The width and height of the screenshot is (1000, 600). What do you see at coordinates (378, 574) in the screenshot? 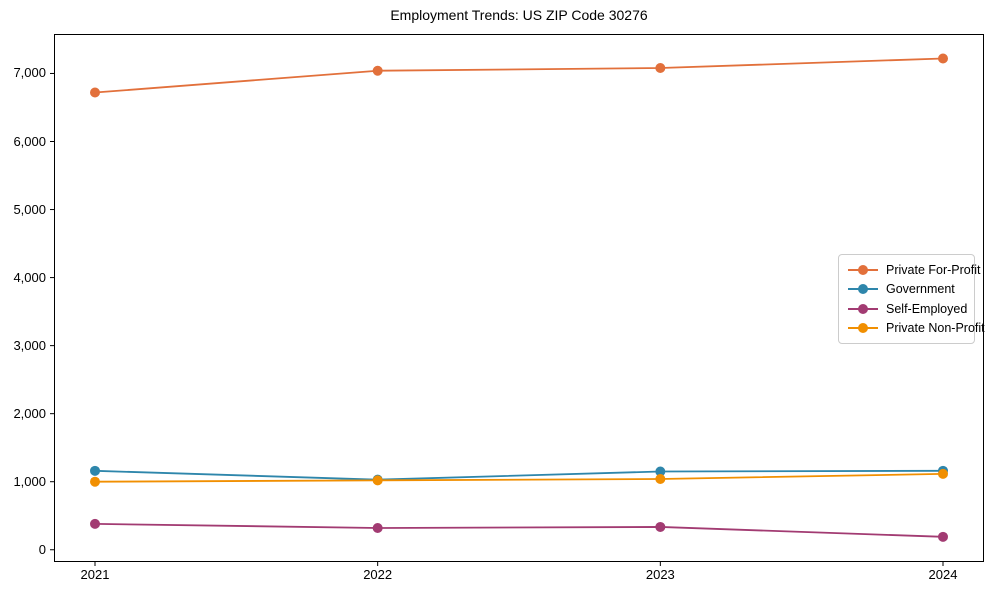
I see `x-tick-label: 2022` at bounding box center [378, 574].